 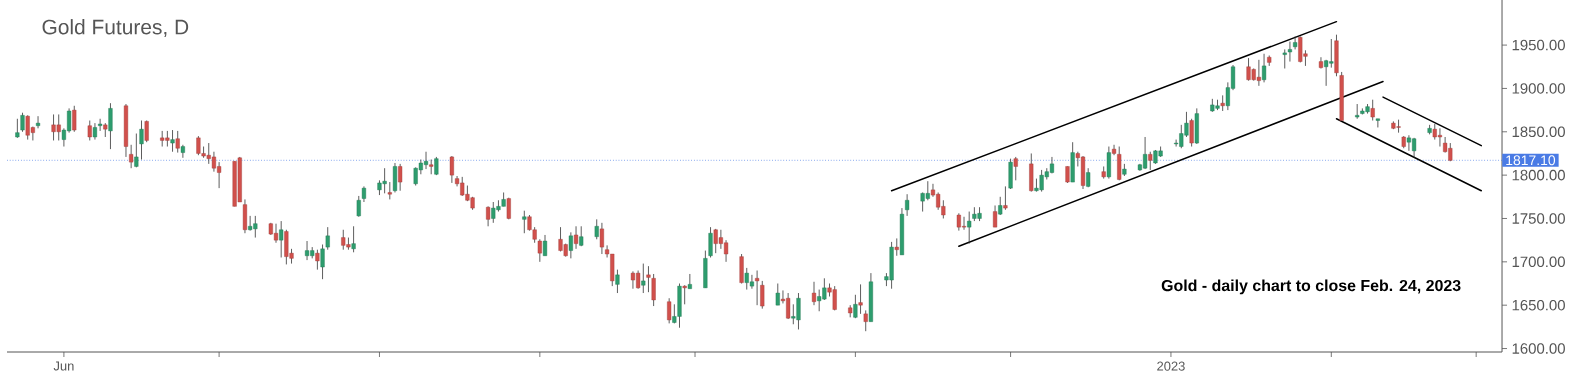 What do you see at coordinates (1538, 175) in the screenshot?
I see `y-tick-label: 1800.00` at bounding box center [1538, 175].